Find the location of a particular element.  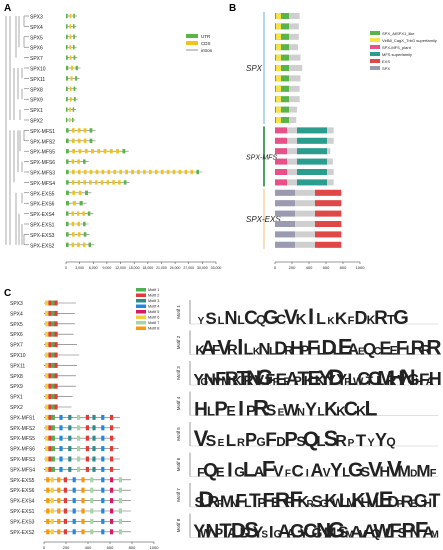

gene-label-a: SPX7 is located at coordinates (36, 59).